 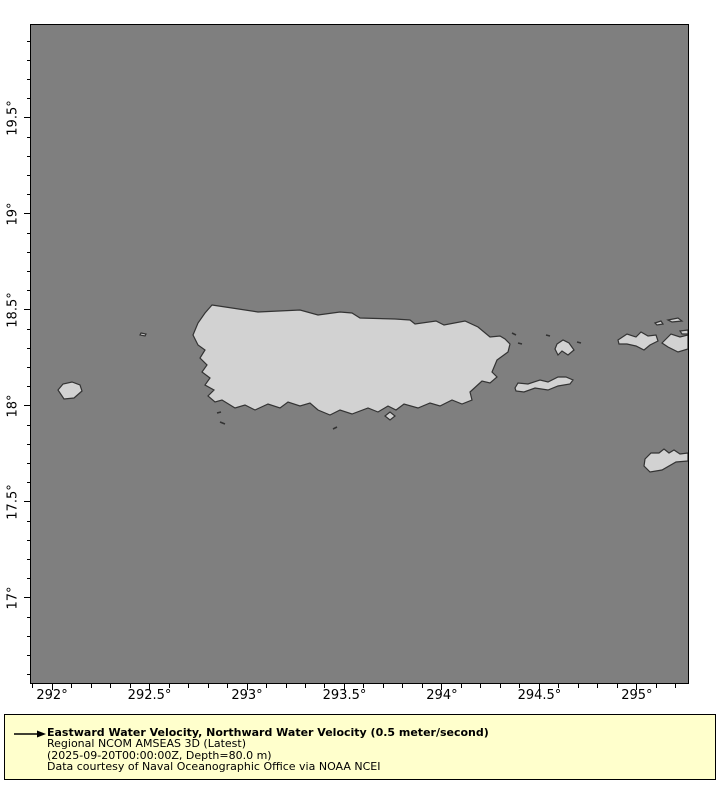 I want to click on x-tick-label: 292°, so click(x=52, y=695).